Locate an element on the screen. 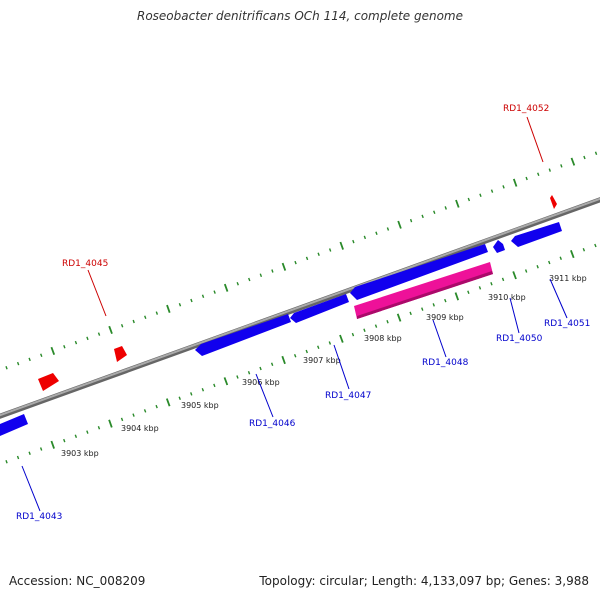 This screenshot has width=600, height=600. scale-label-3910: 3910 kbp is located at coordinates (507, 297).